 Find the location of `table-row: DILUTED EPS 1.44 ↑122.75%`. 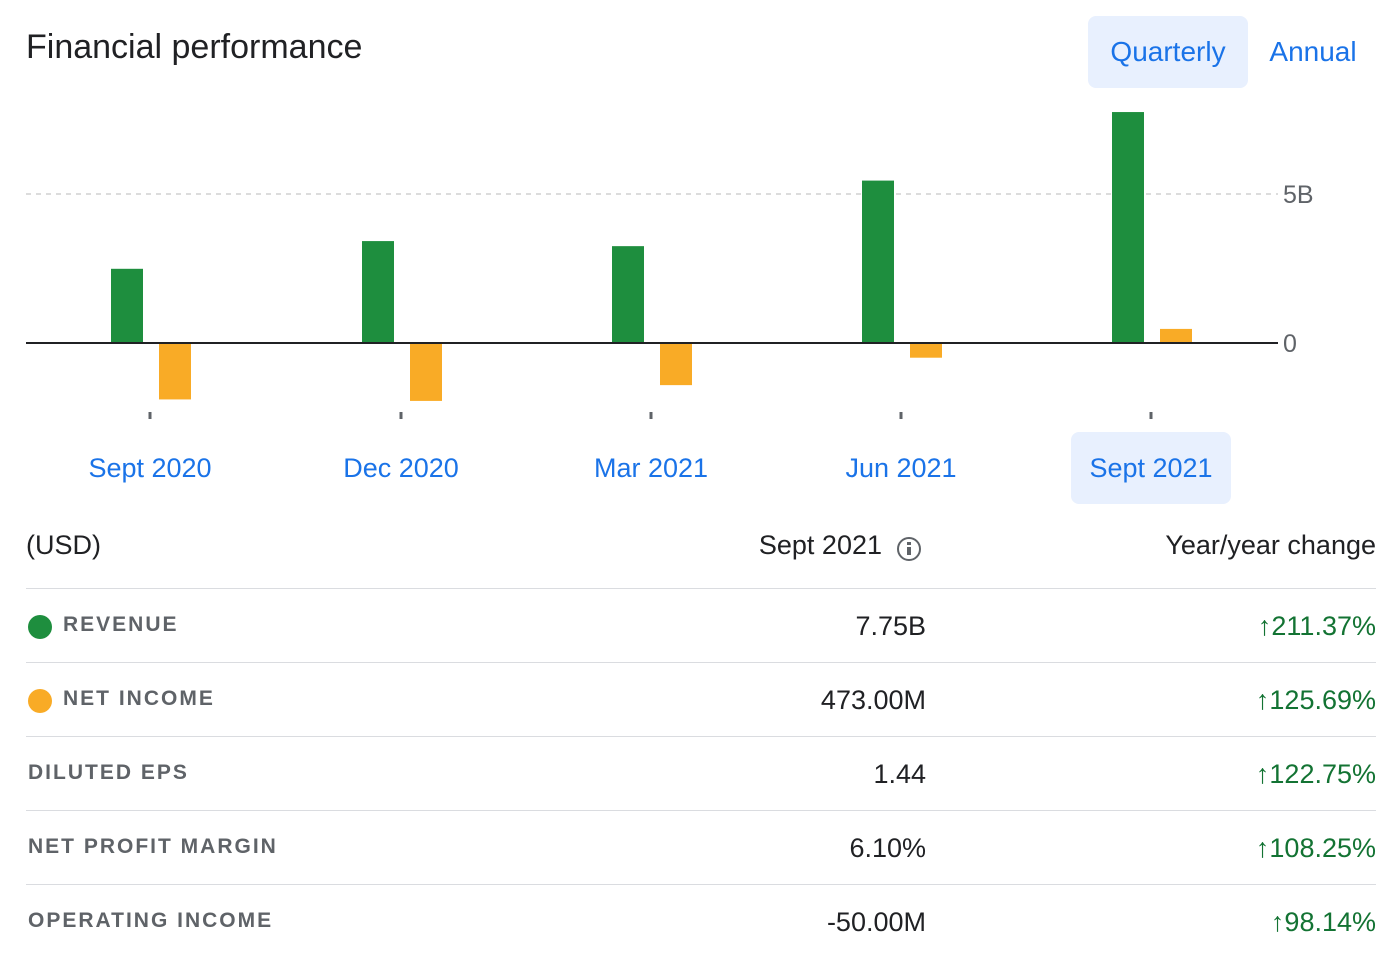

table-row: DILUTED EPS 1.44 ↑122.75% is located at coordinates (701, 773).